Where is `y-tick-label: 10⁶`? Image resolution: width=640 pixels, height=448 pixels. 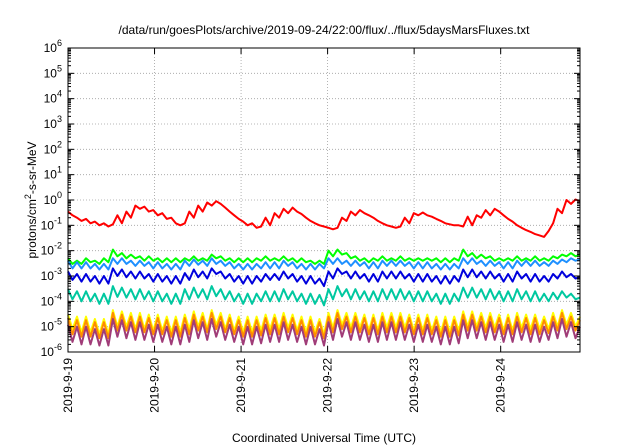
y-tick-label: 10⁶ is located at coordinates (53, 46).